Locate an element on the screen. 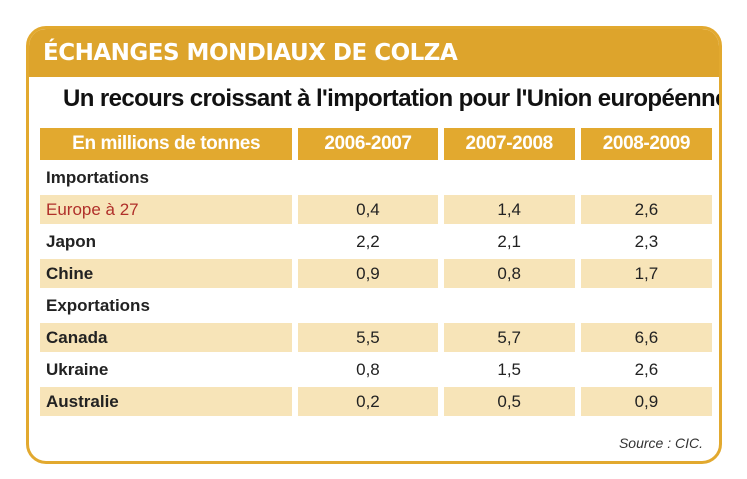 The width and height of the screenshot is (747, 479). table-row: Australie 0,2 0,5 0,9 is located at coordinates (376, 401).